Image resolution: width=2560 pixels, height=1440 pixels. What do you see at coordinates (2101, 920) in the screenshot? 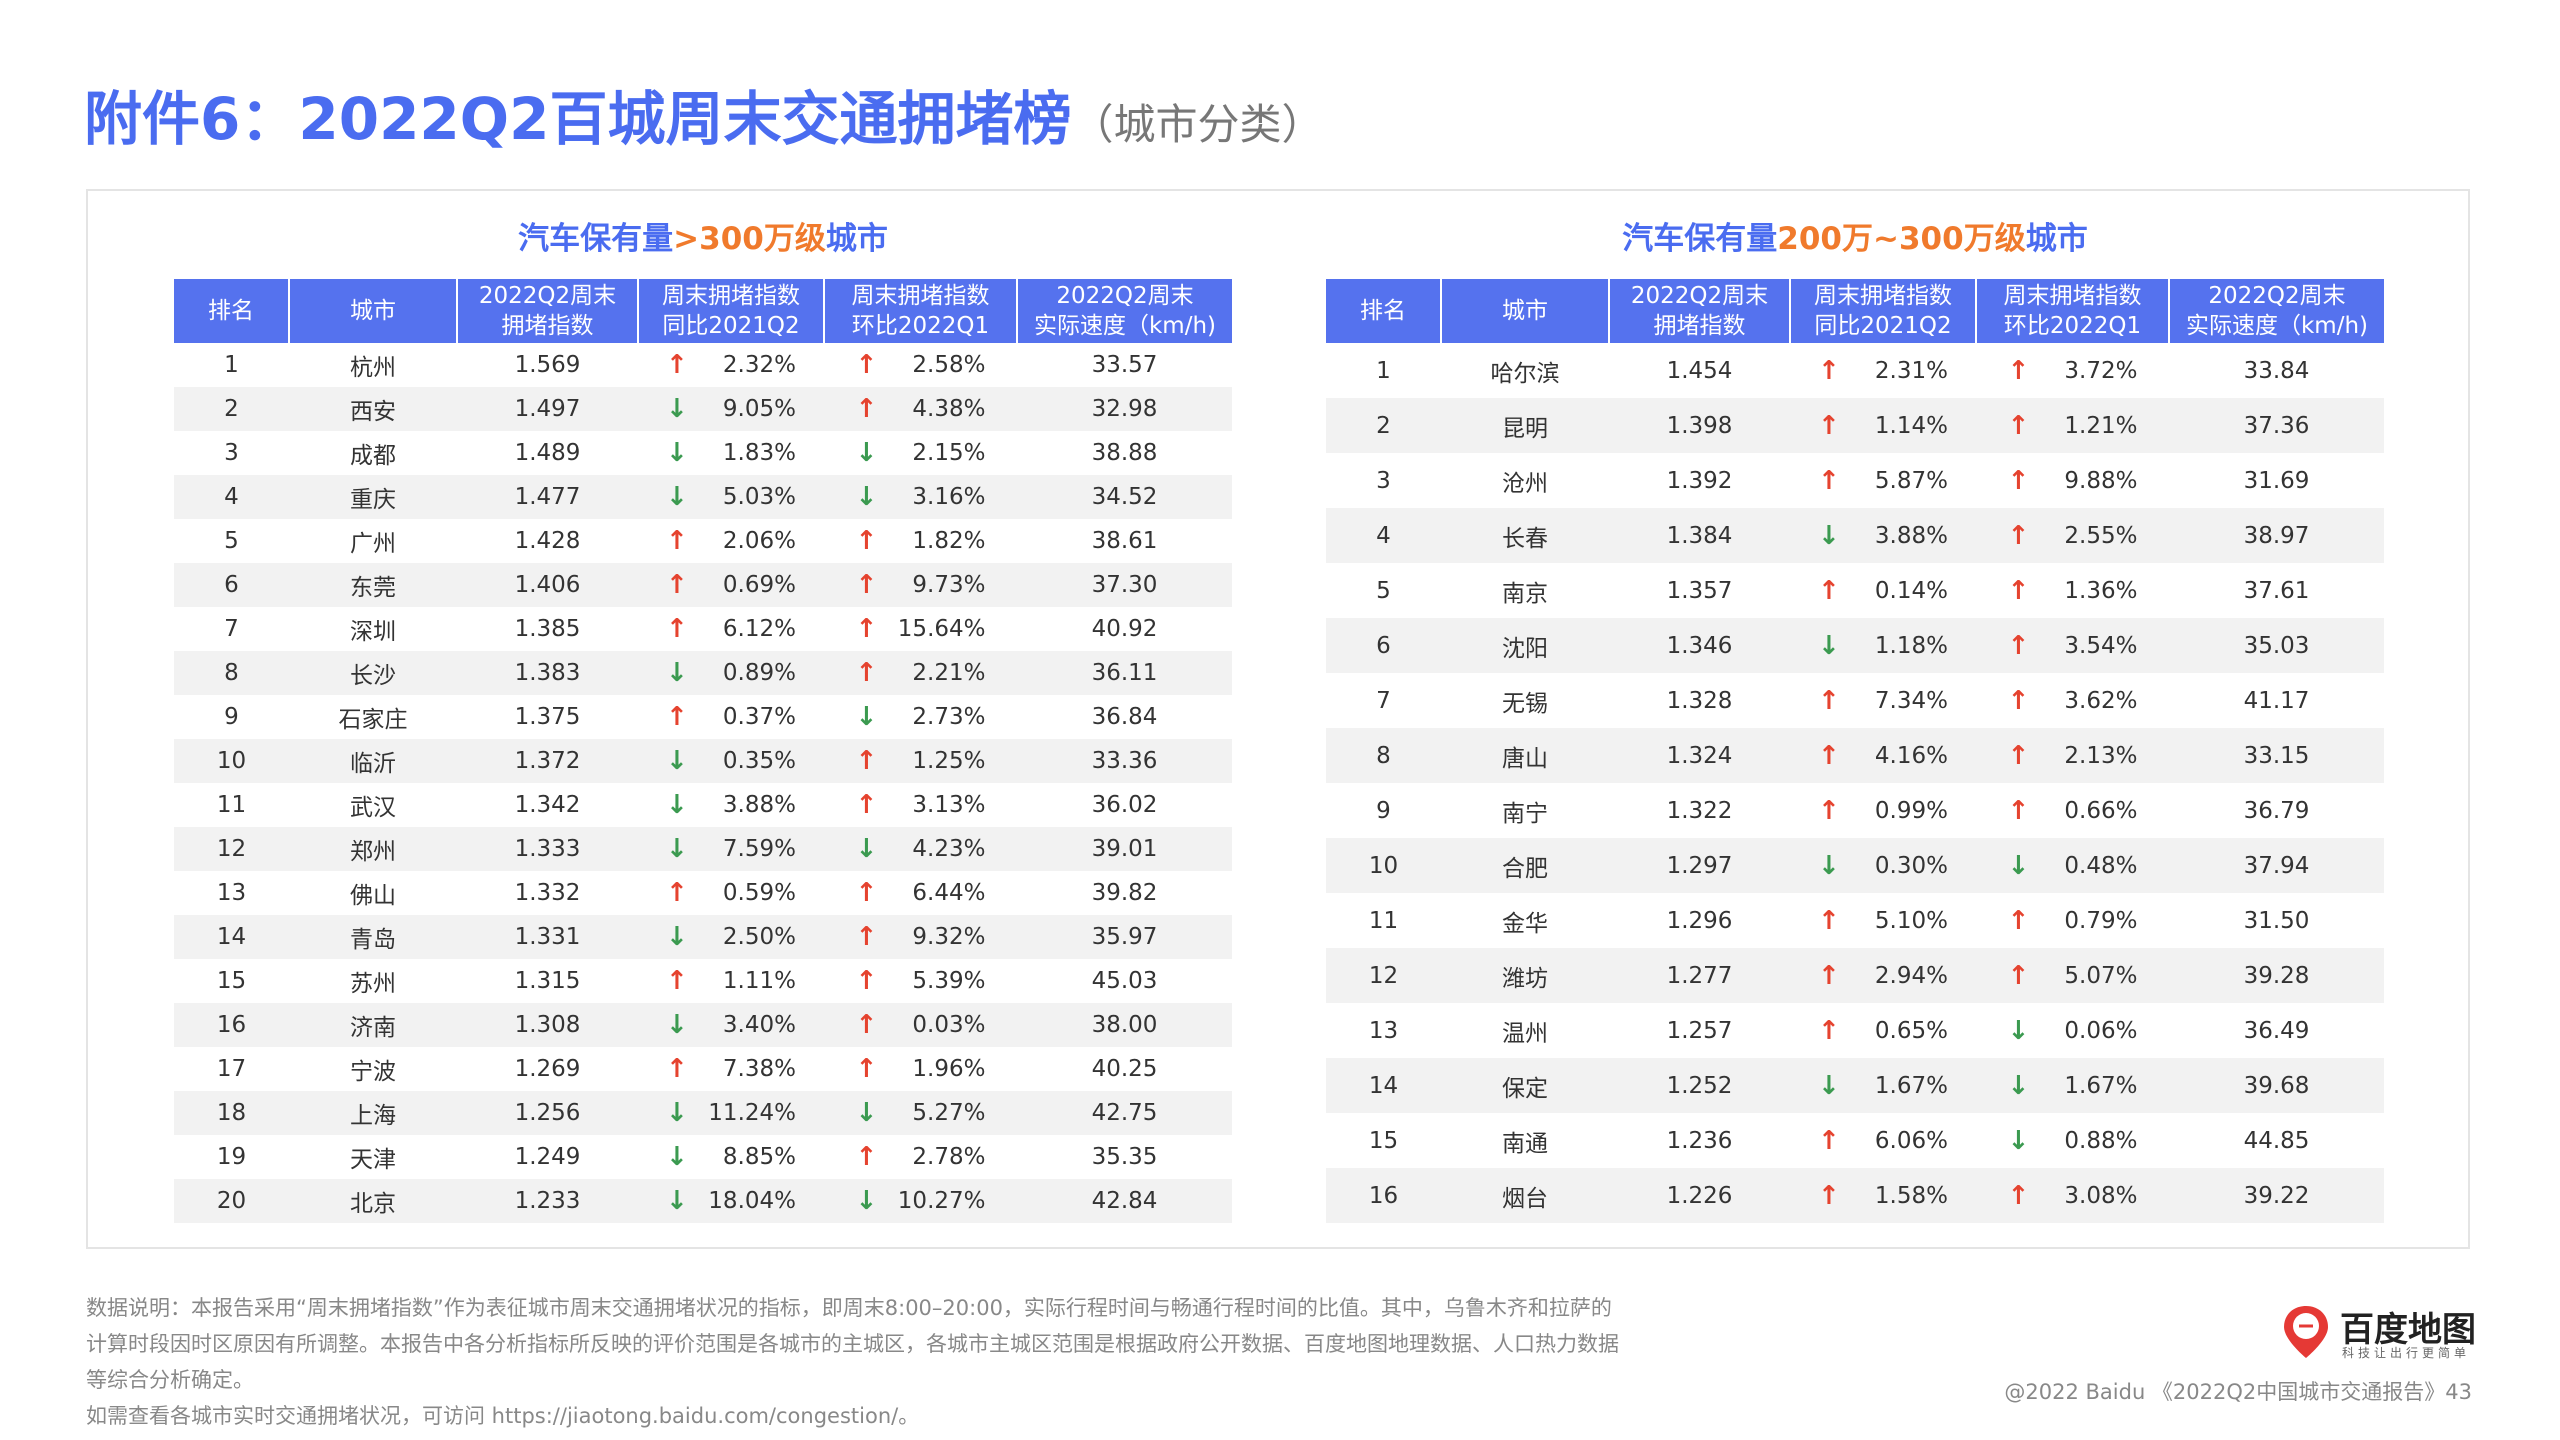
I see `change-value: 0.79%` at bounding box center [2101, 920].